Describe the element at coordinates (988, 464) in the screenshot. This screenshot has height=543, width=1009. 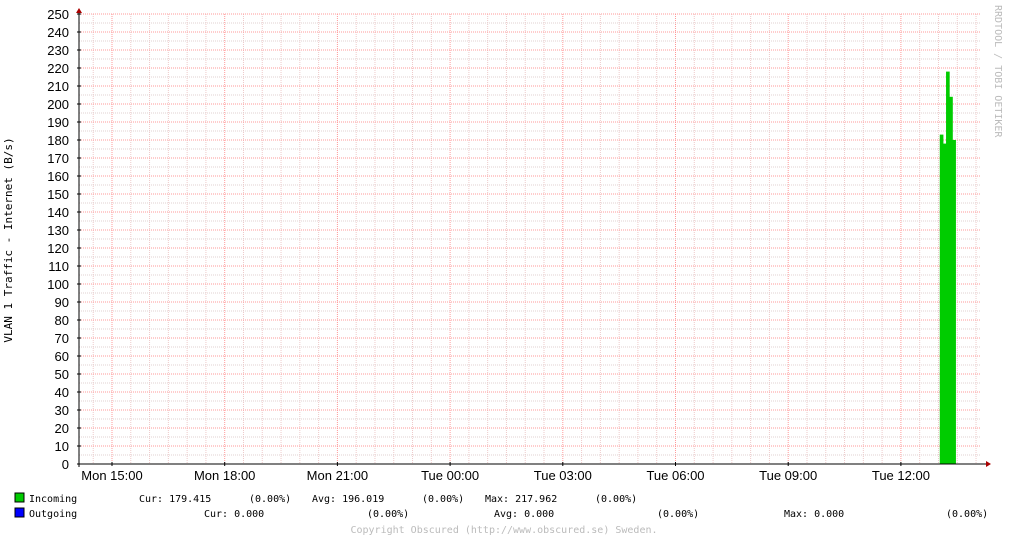
I see `x-axis-arrow` at that location.